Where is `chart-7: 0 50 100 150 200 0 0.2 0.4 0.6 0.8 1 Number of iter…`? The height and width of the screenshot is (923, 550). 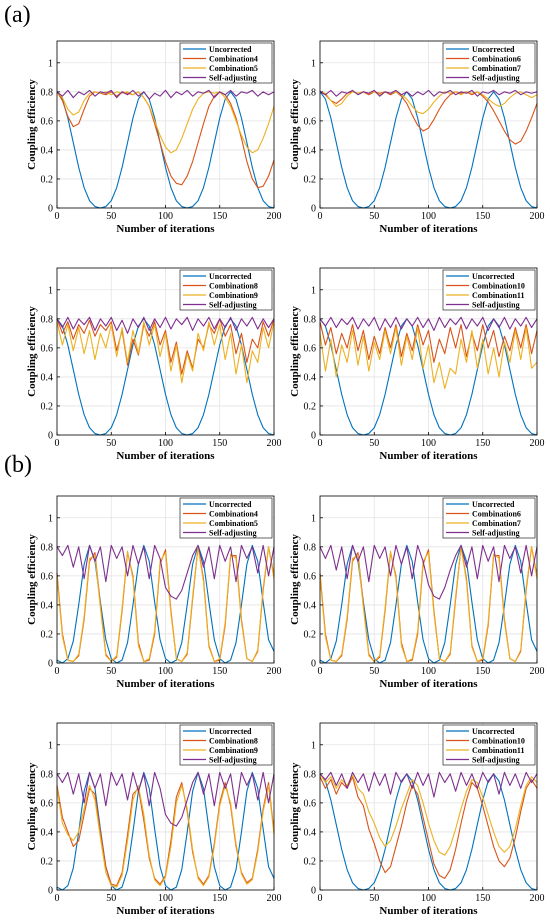
chart-7: 0 50 100 150 200 0 0.2 0.4 0.6 0.8 1 Number of iter… is located at coordinates (154, 819).